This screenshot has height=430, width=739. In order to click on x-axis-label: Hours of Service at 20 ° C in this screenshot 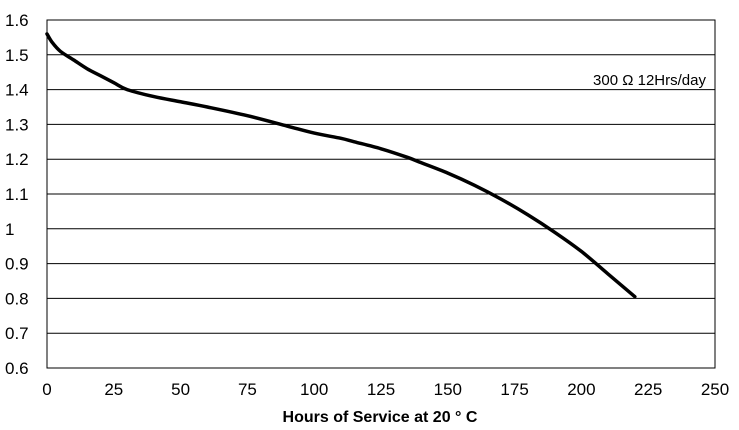, I will do `click(380, 417)`.